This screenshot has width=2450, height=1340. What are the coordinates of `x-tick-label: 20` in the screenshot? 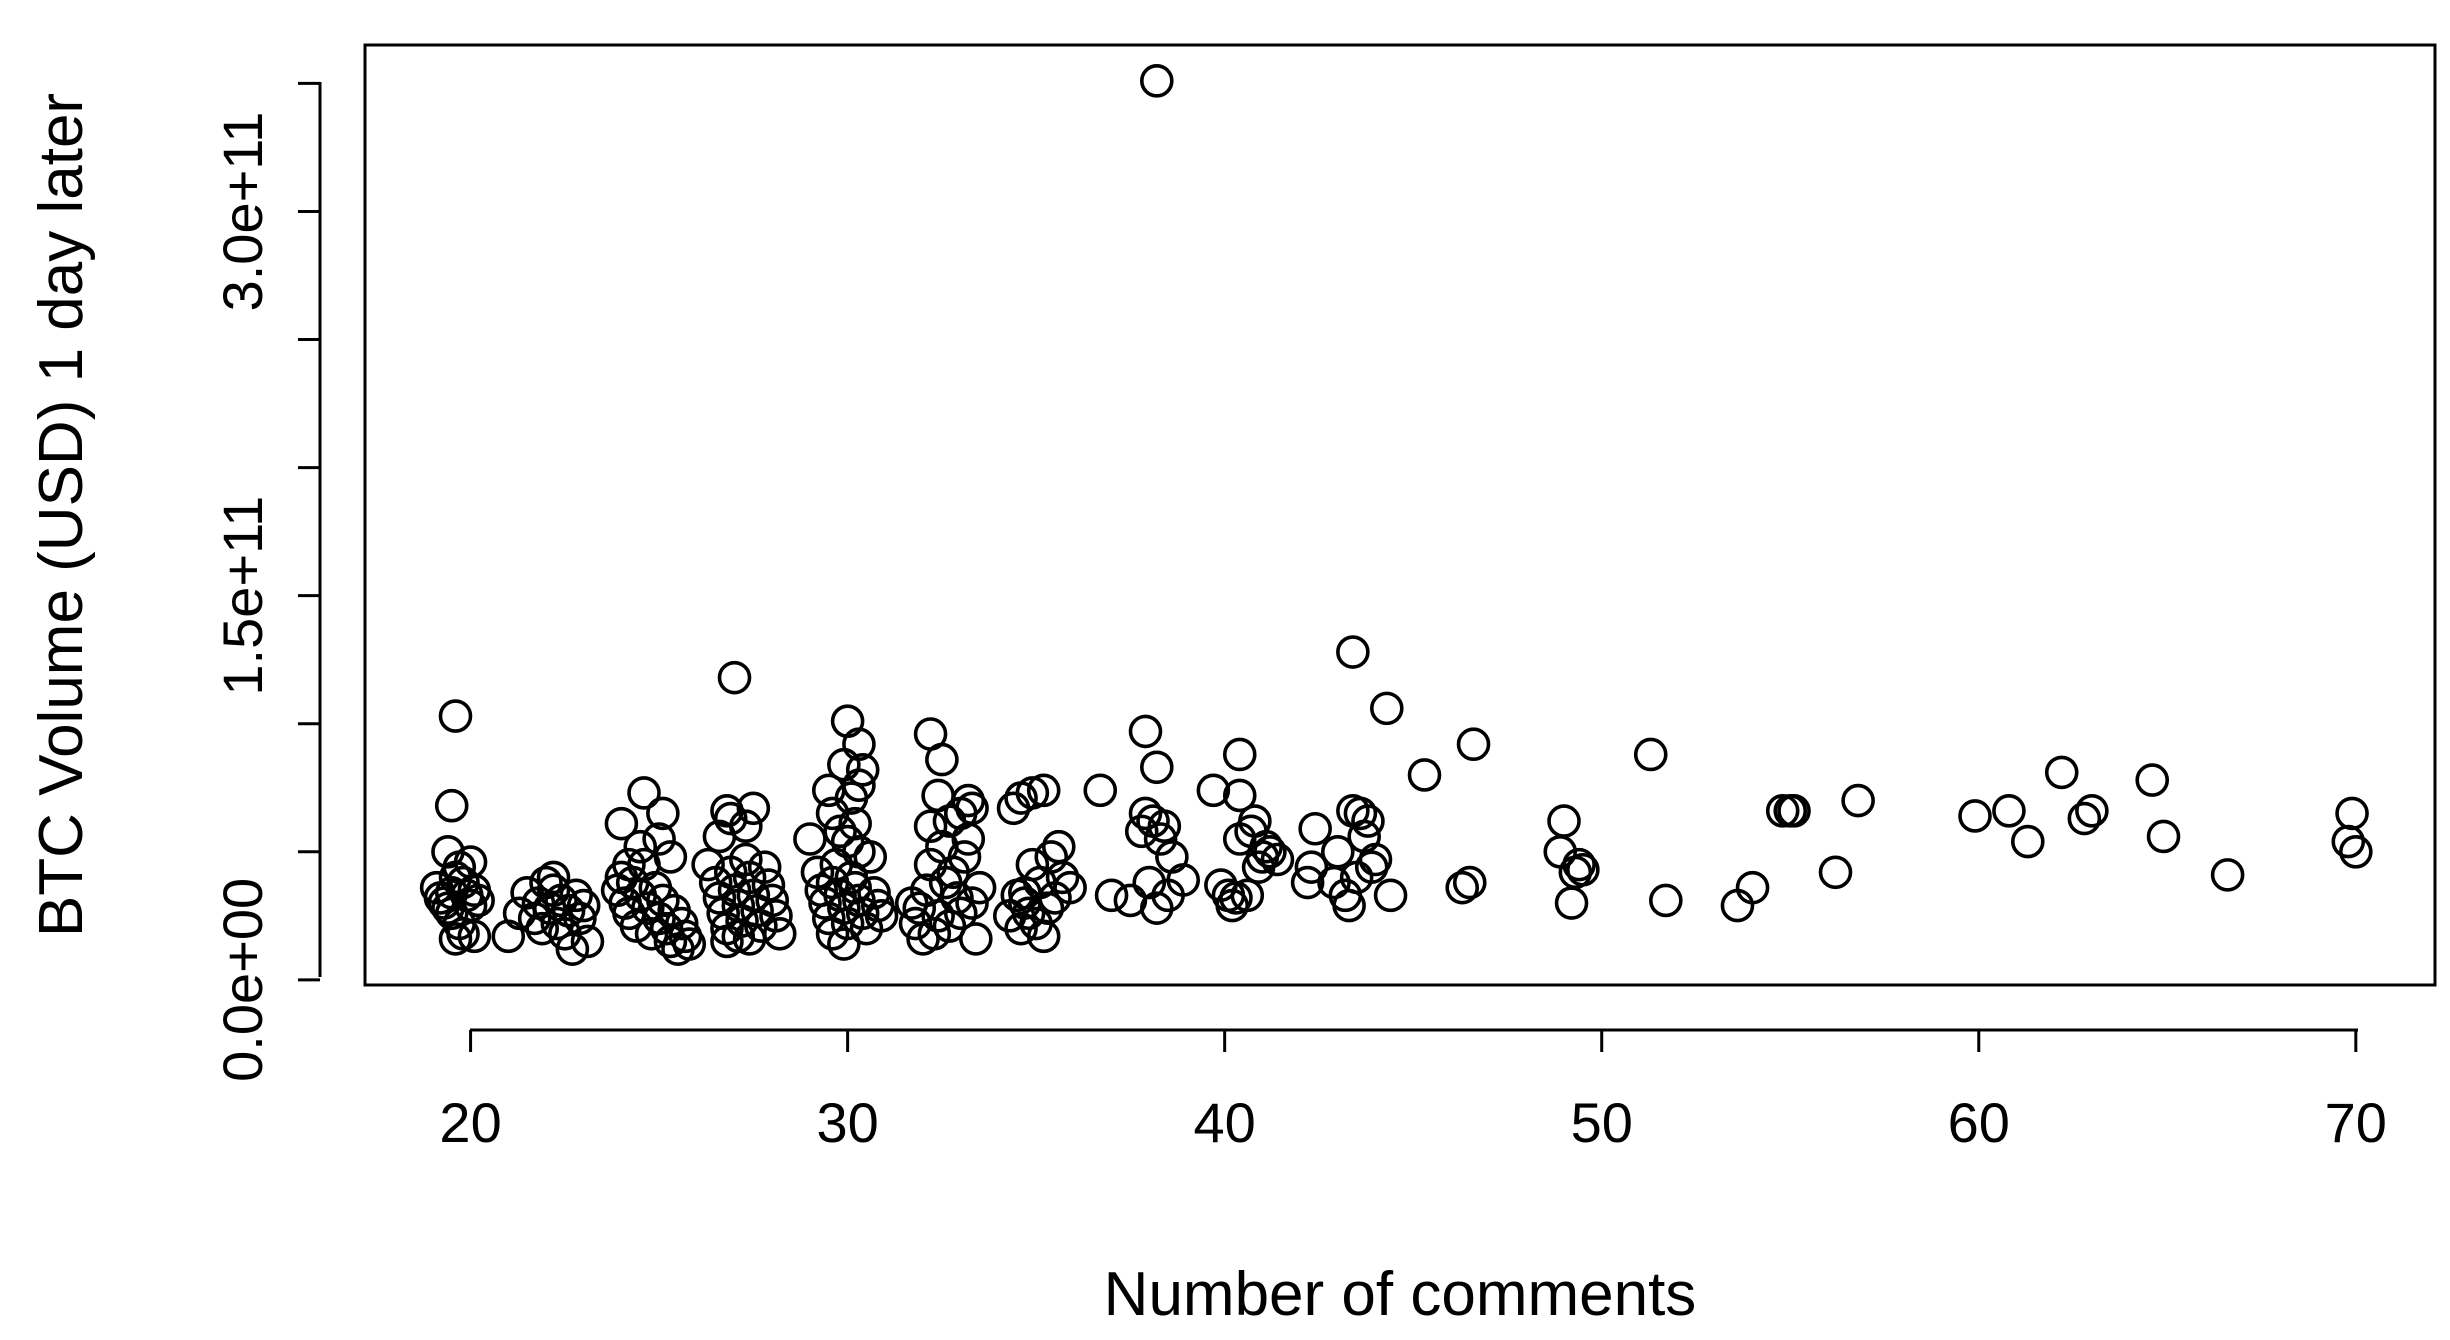 It's located at (470, 1122).